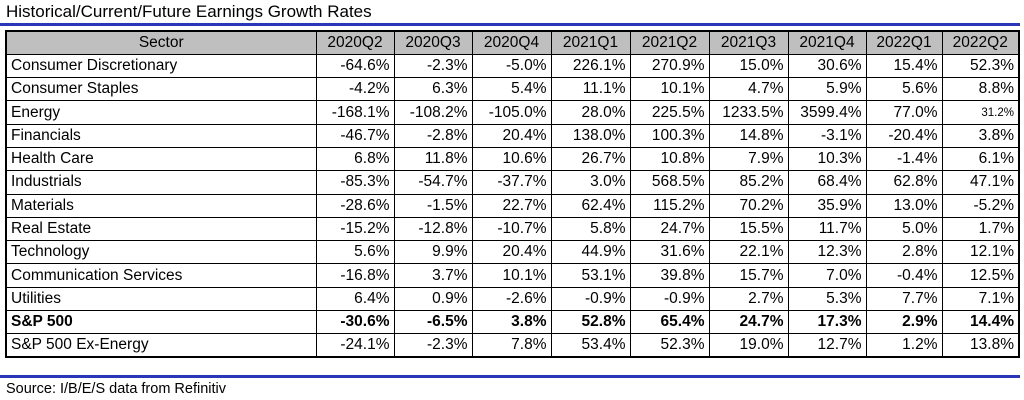  Describe the element at coordinates (748, 112) in the screenshot. I see `value-cell: 1233.5%` at that location.